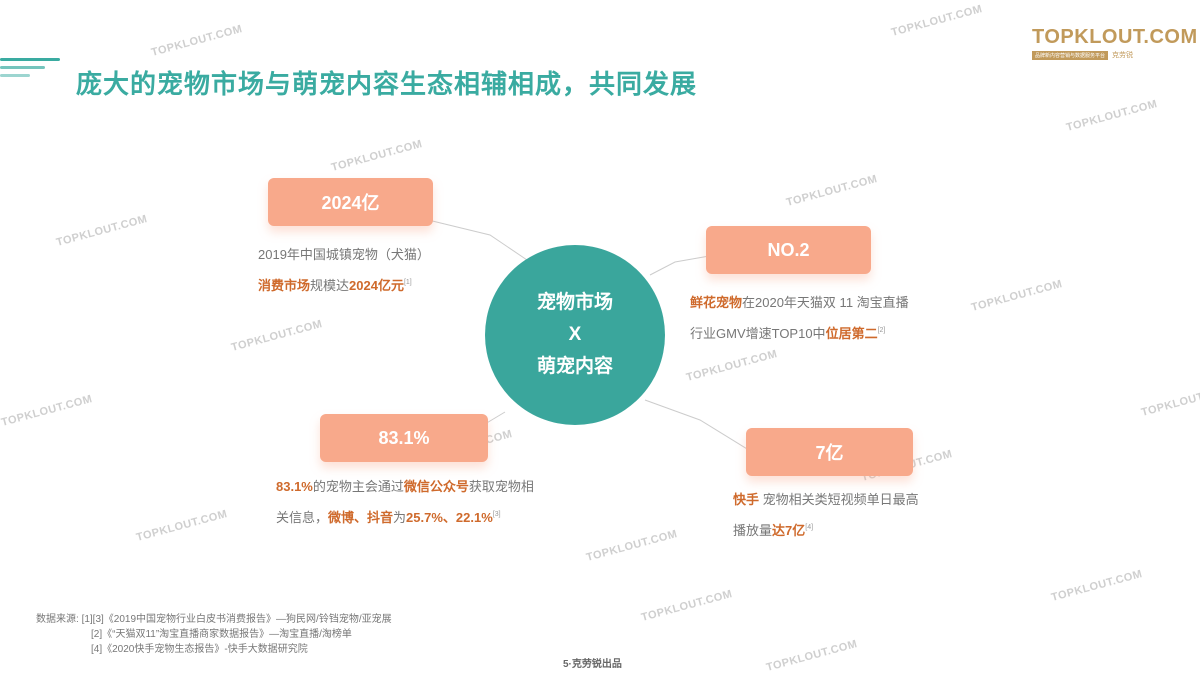  I want to click on connector-bottom-right, so click(705, 430).